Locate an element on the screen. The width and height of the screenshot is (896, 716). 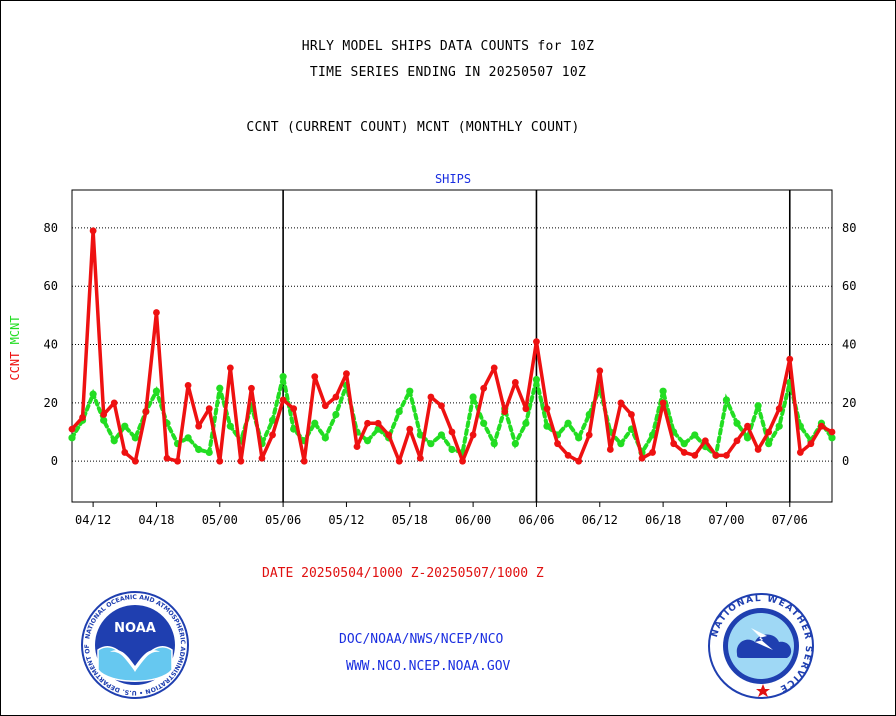
nws-logo: NATIONAL WEATHER SERVICE is located at coordinates (761, 646).